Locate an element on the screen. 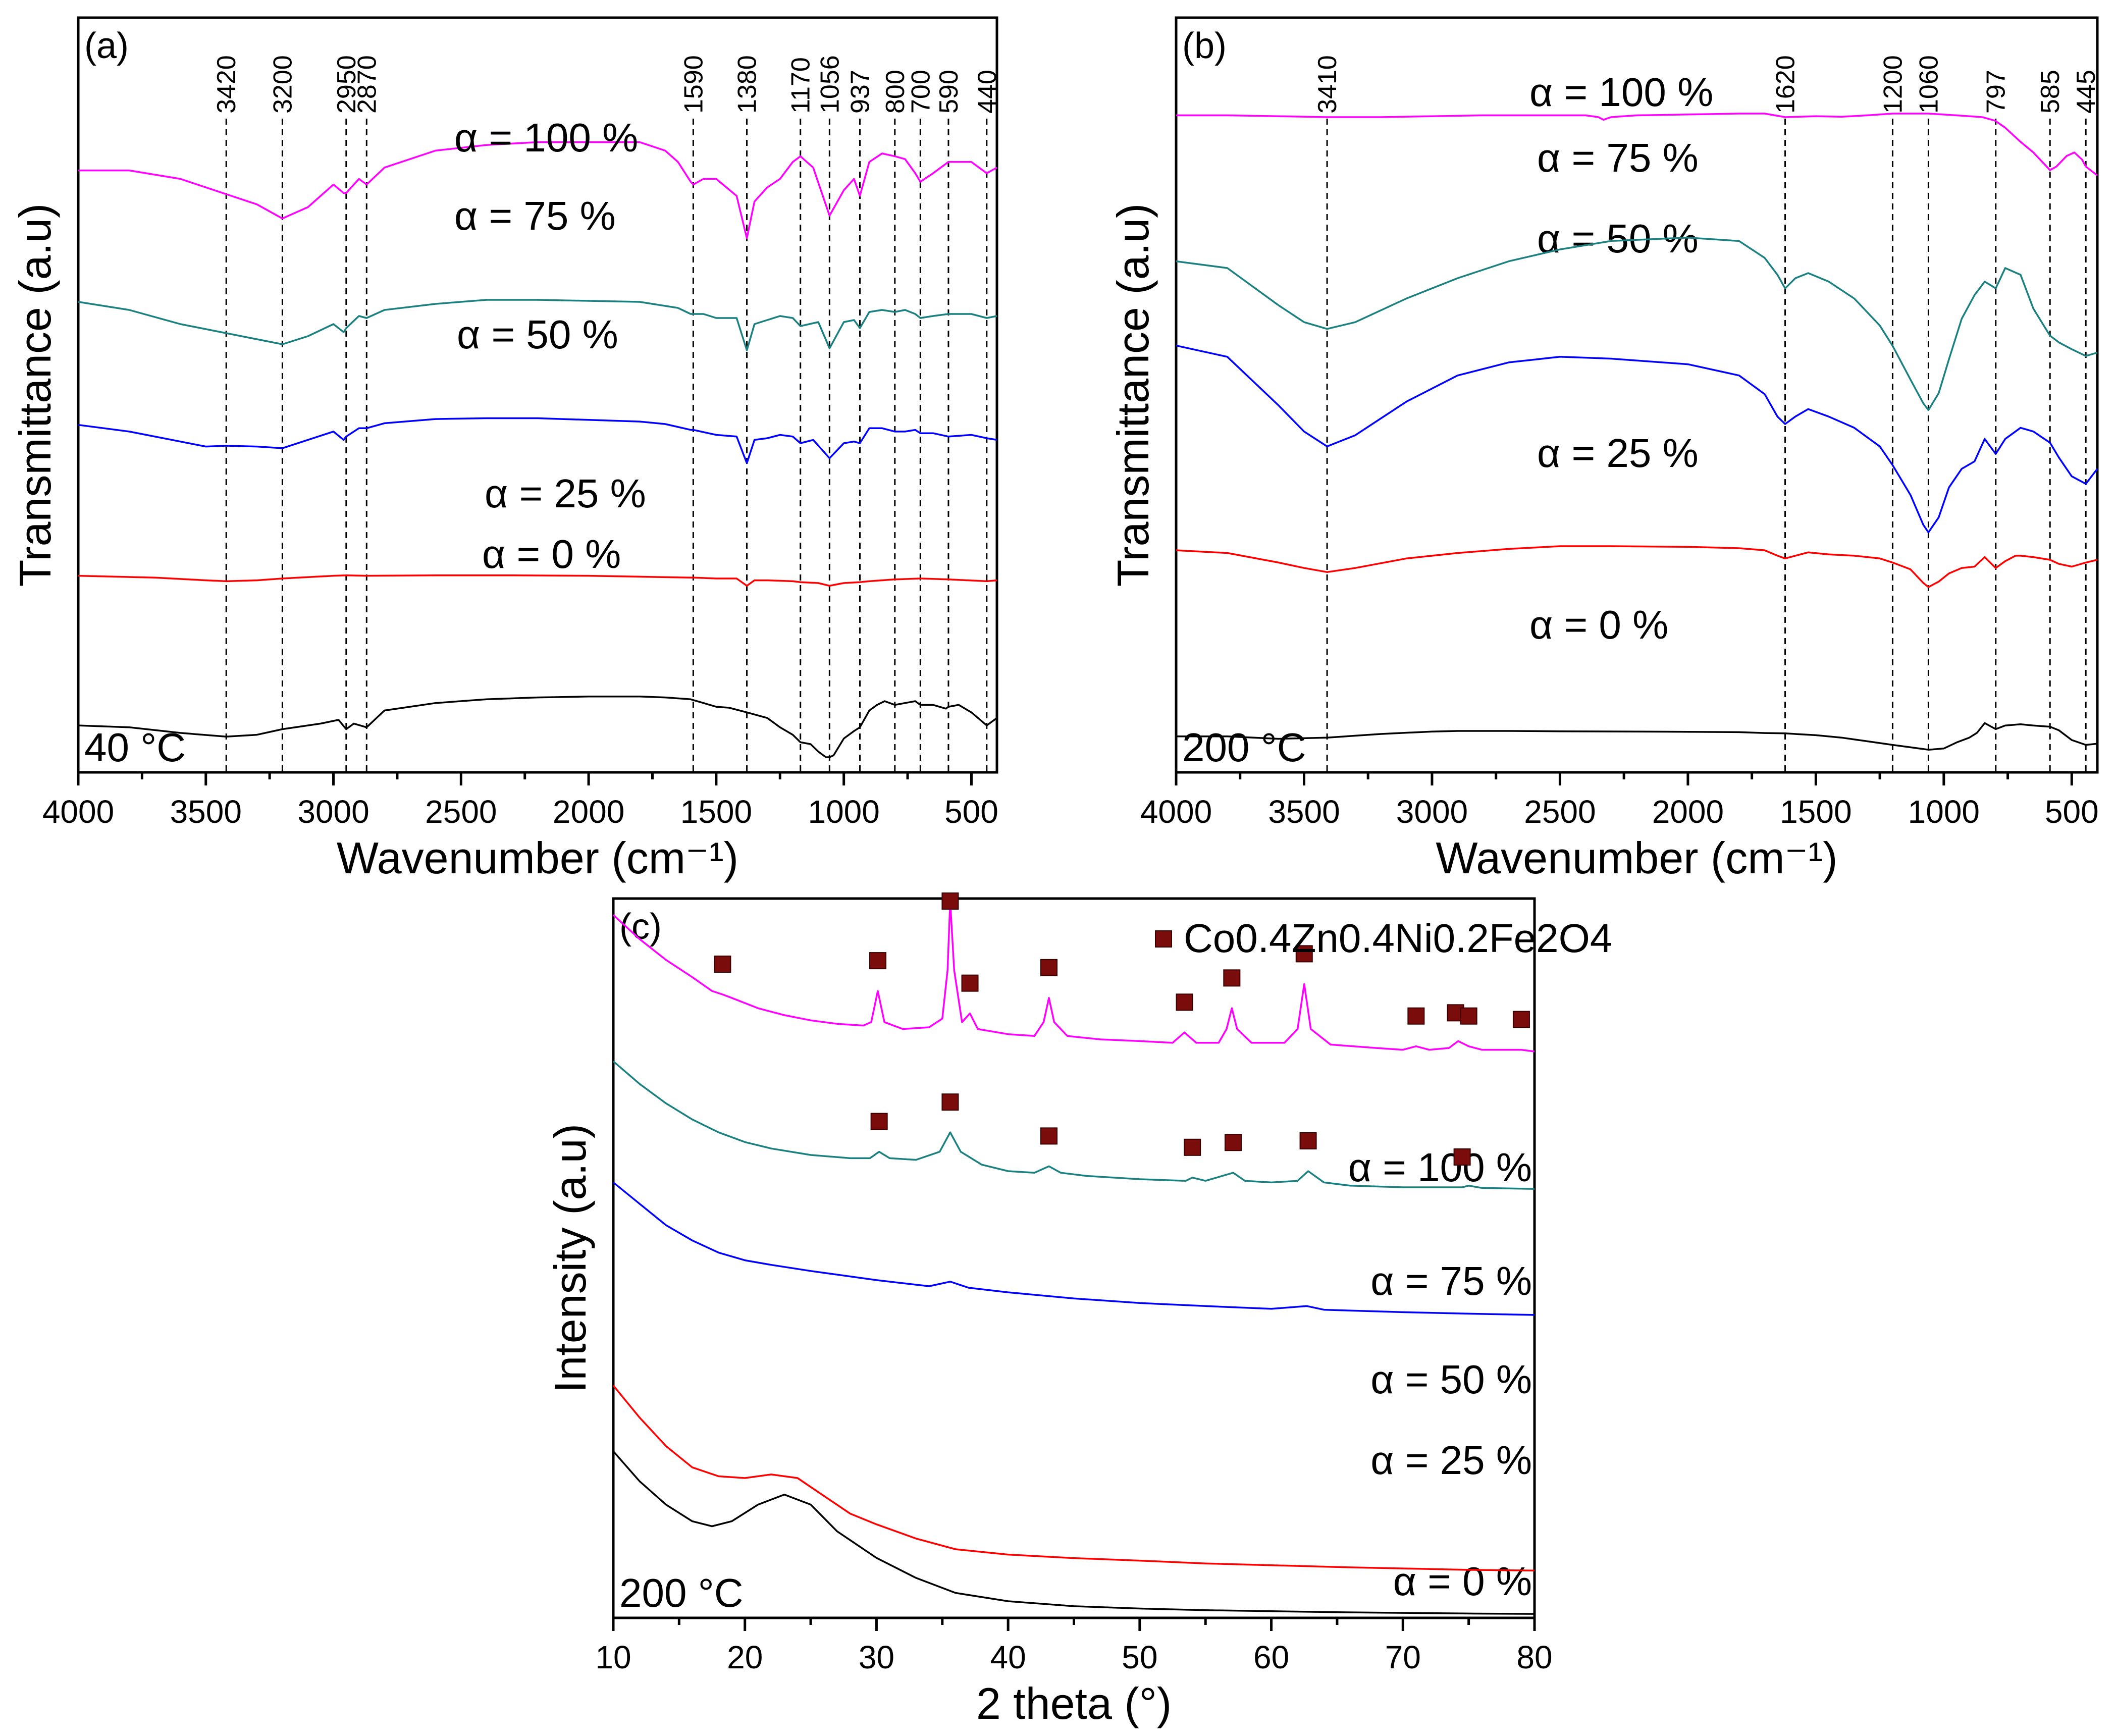  x-axis-label: 2 theta (°) is located at coordinates (1074, 1703).